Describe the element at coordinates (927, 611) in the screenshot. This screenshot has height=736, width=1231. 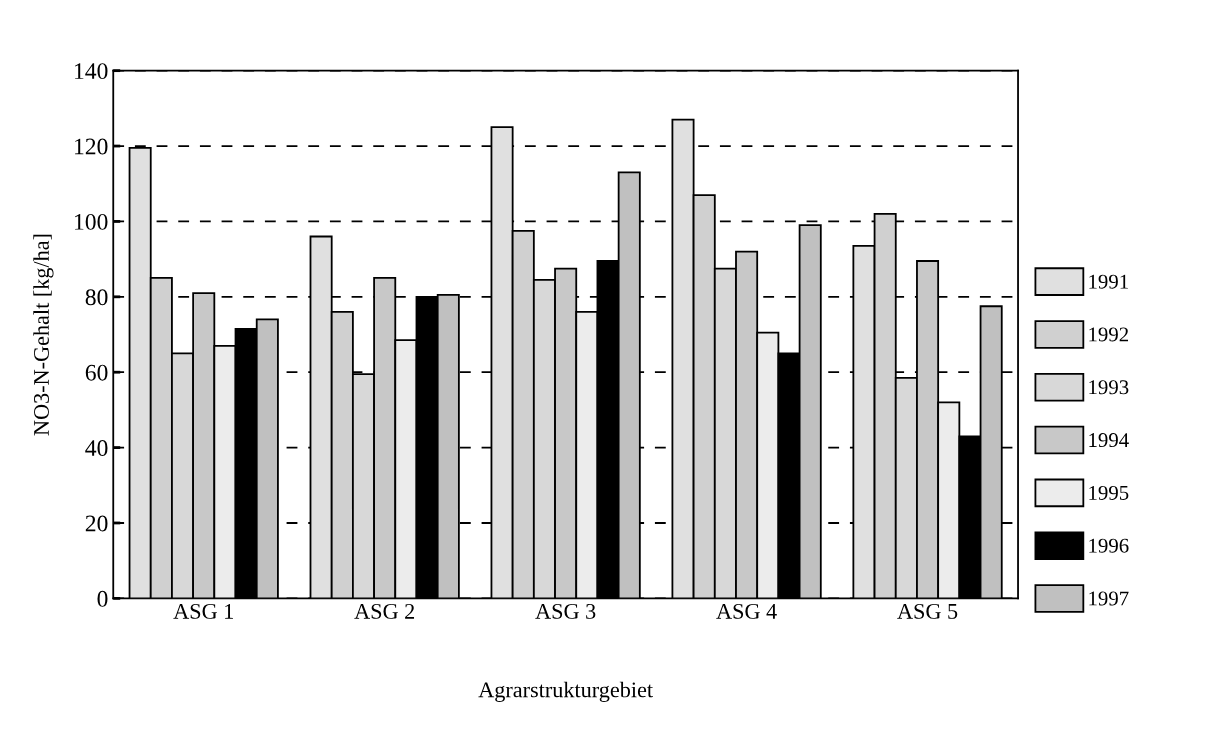
I see `x-tick-label: ASG 5` at that location.